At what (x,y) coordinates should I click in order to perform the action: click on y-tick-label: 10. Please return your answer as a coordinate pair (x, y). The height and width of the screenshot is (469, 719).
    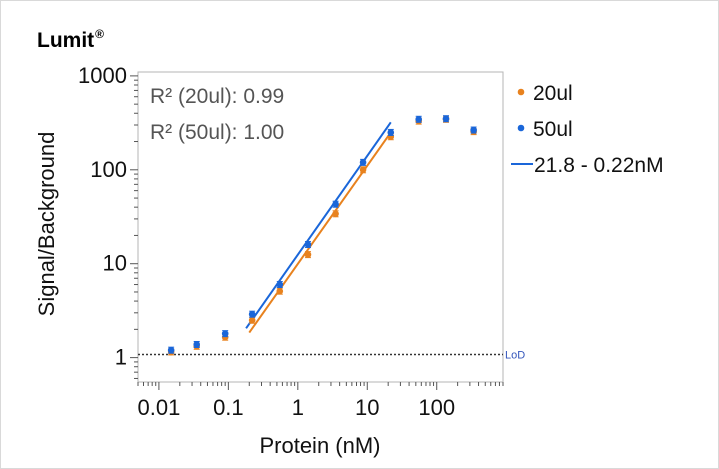
    Looking at the image, I should click on (115, 263).